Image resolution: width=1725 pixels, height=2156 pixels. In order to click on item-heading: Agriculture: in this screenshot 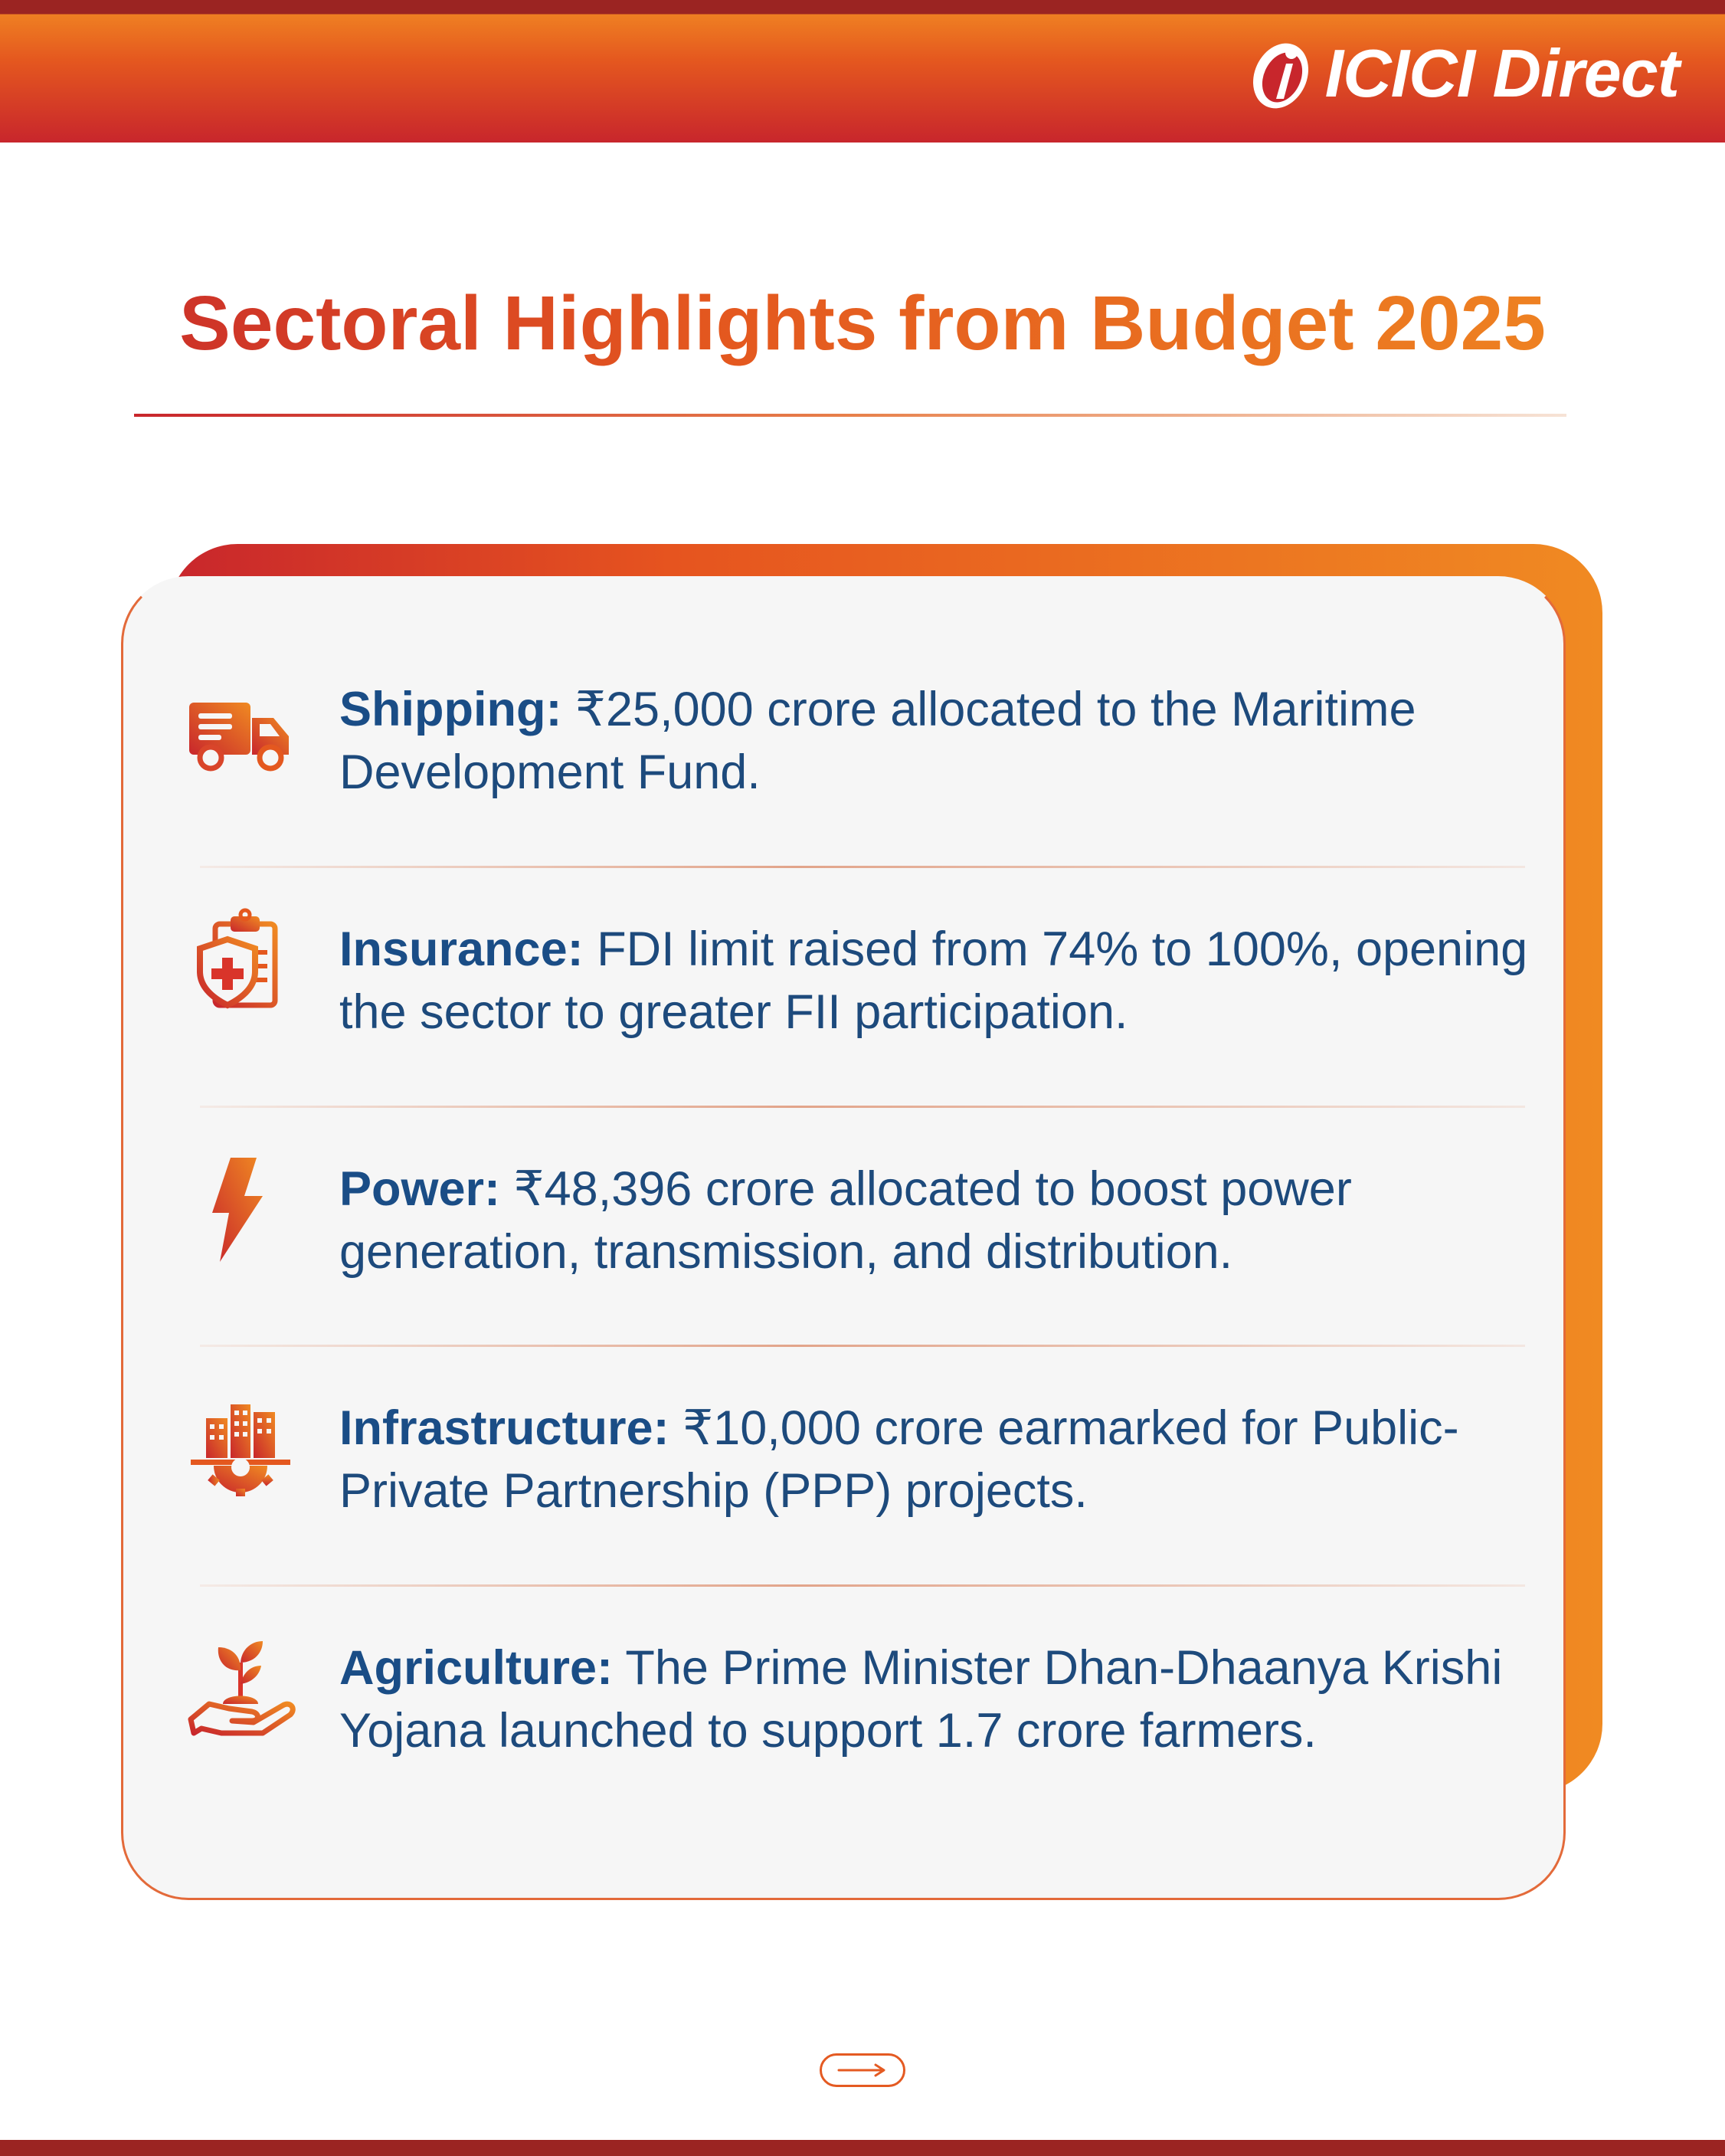, I will do `click(477, 1668)`.